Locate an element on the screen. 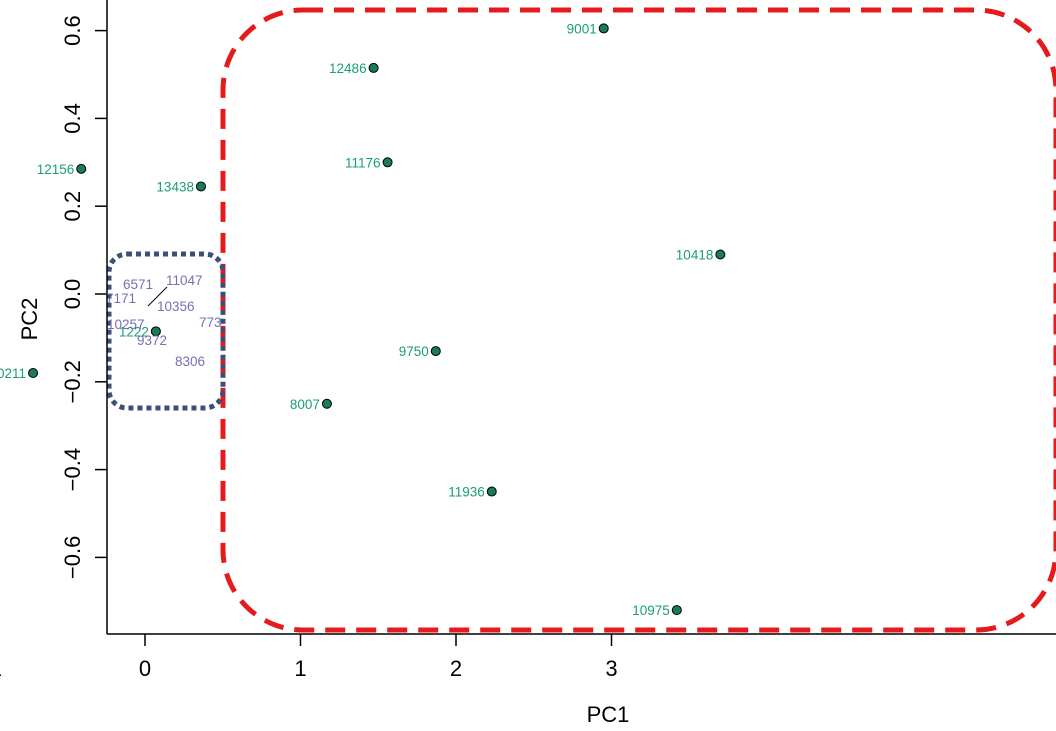 This screenshot has width=1056, height=731. blue-cluster-box is located at coordinates (166, 331).